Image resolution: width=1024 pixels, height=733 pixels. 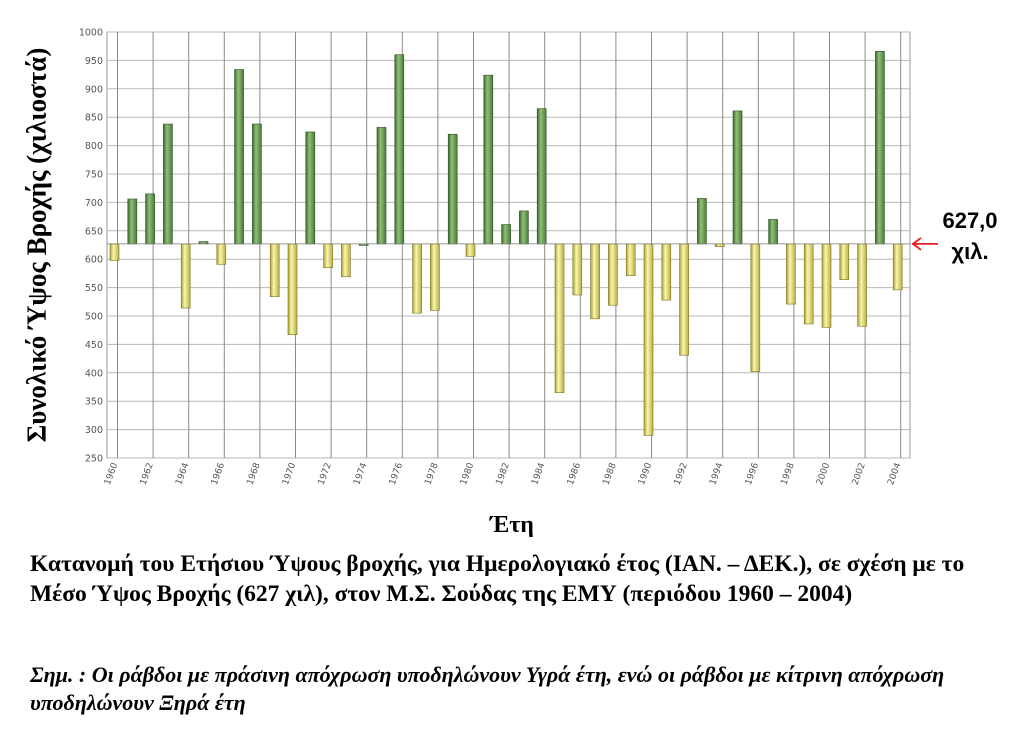 What do you see at coordinates (111, 473) in the screenshot?
I see `x-tick-label: 1960` at bounding box center [111, 473].